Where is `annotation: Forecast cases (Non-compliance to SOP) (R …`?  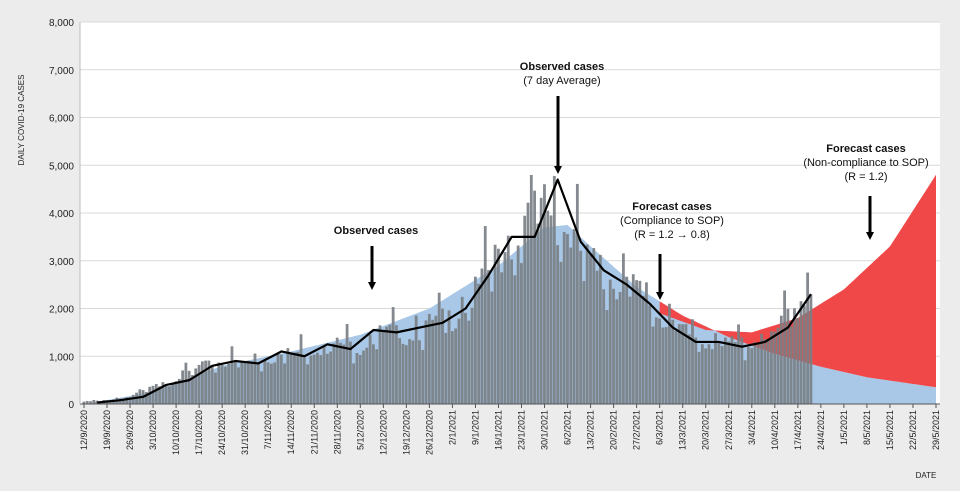
annotation: Forecast cases (Non-compliance to SOP) (R … is located at coordinates (866, 191).